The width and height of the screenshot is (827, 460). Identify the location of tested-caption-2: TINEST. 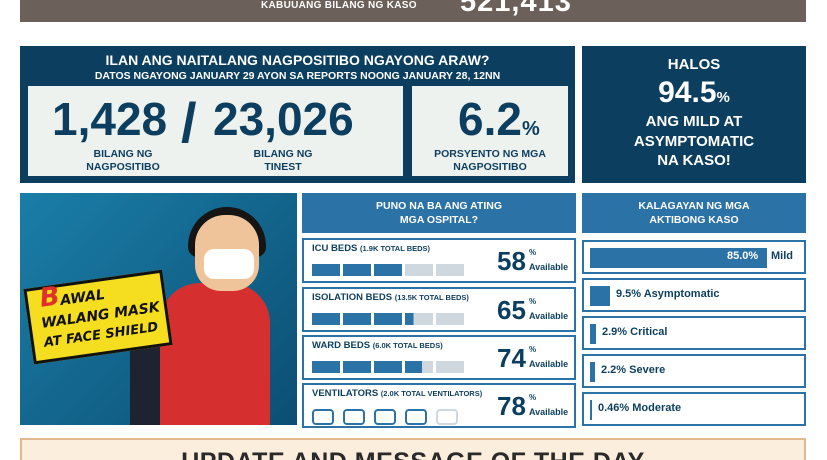
(283, 166).